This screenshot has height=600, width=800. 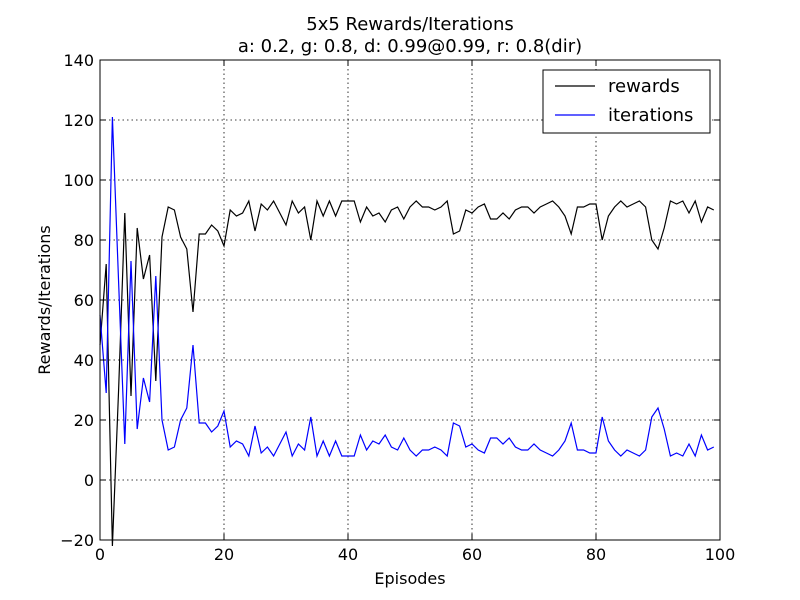 I want to click on y-tick-label: 0, so click(x=89, y=480).